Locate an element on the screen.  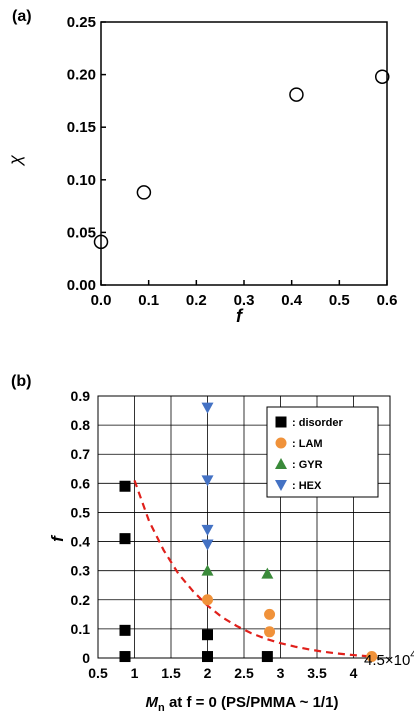
x-tick-label-b: 1.5 is located at coordinates (171, 673).